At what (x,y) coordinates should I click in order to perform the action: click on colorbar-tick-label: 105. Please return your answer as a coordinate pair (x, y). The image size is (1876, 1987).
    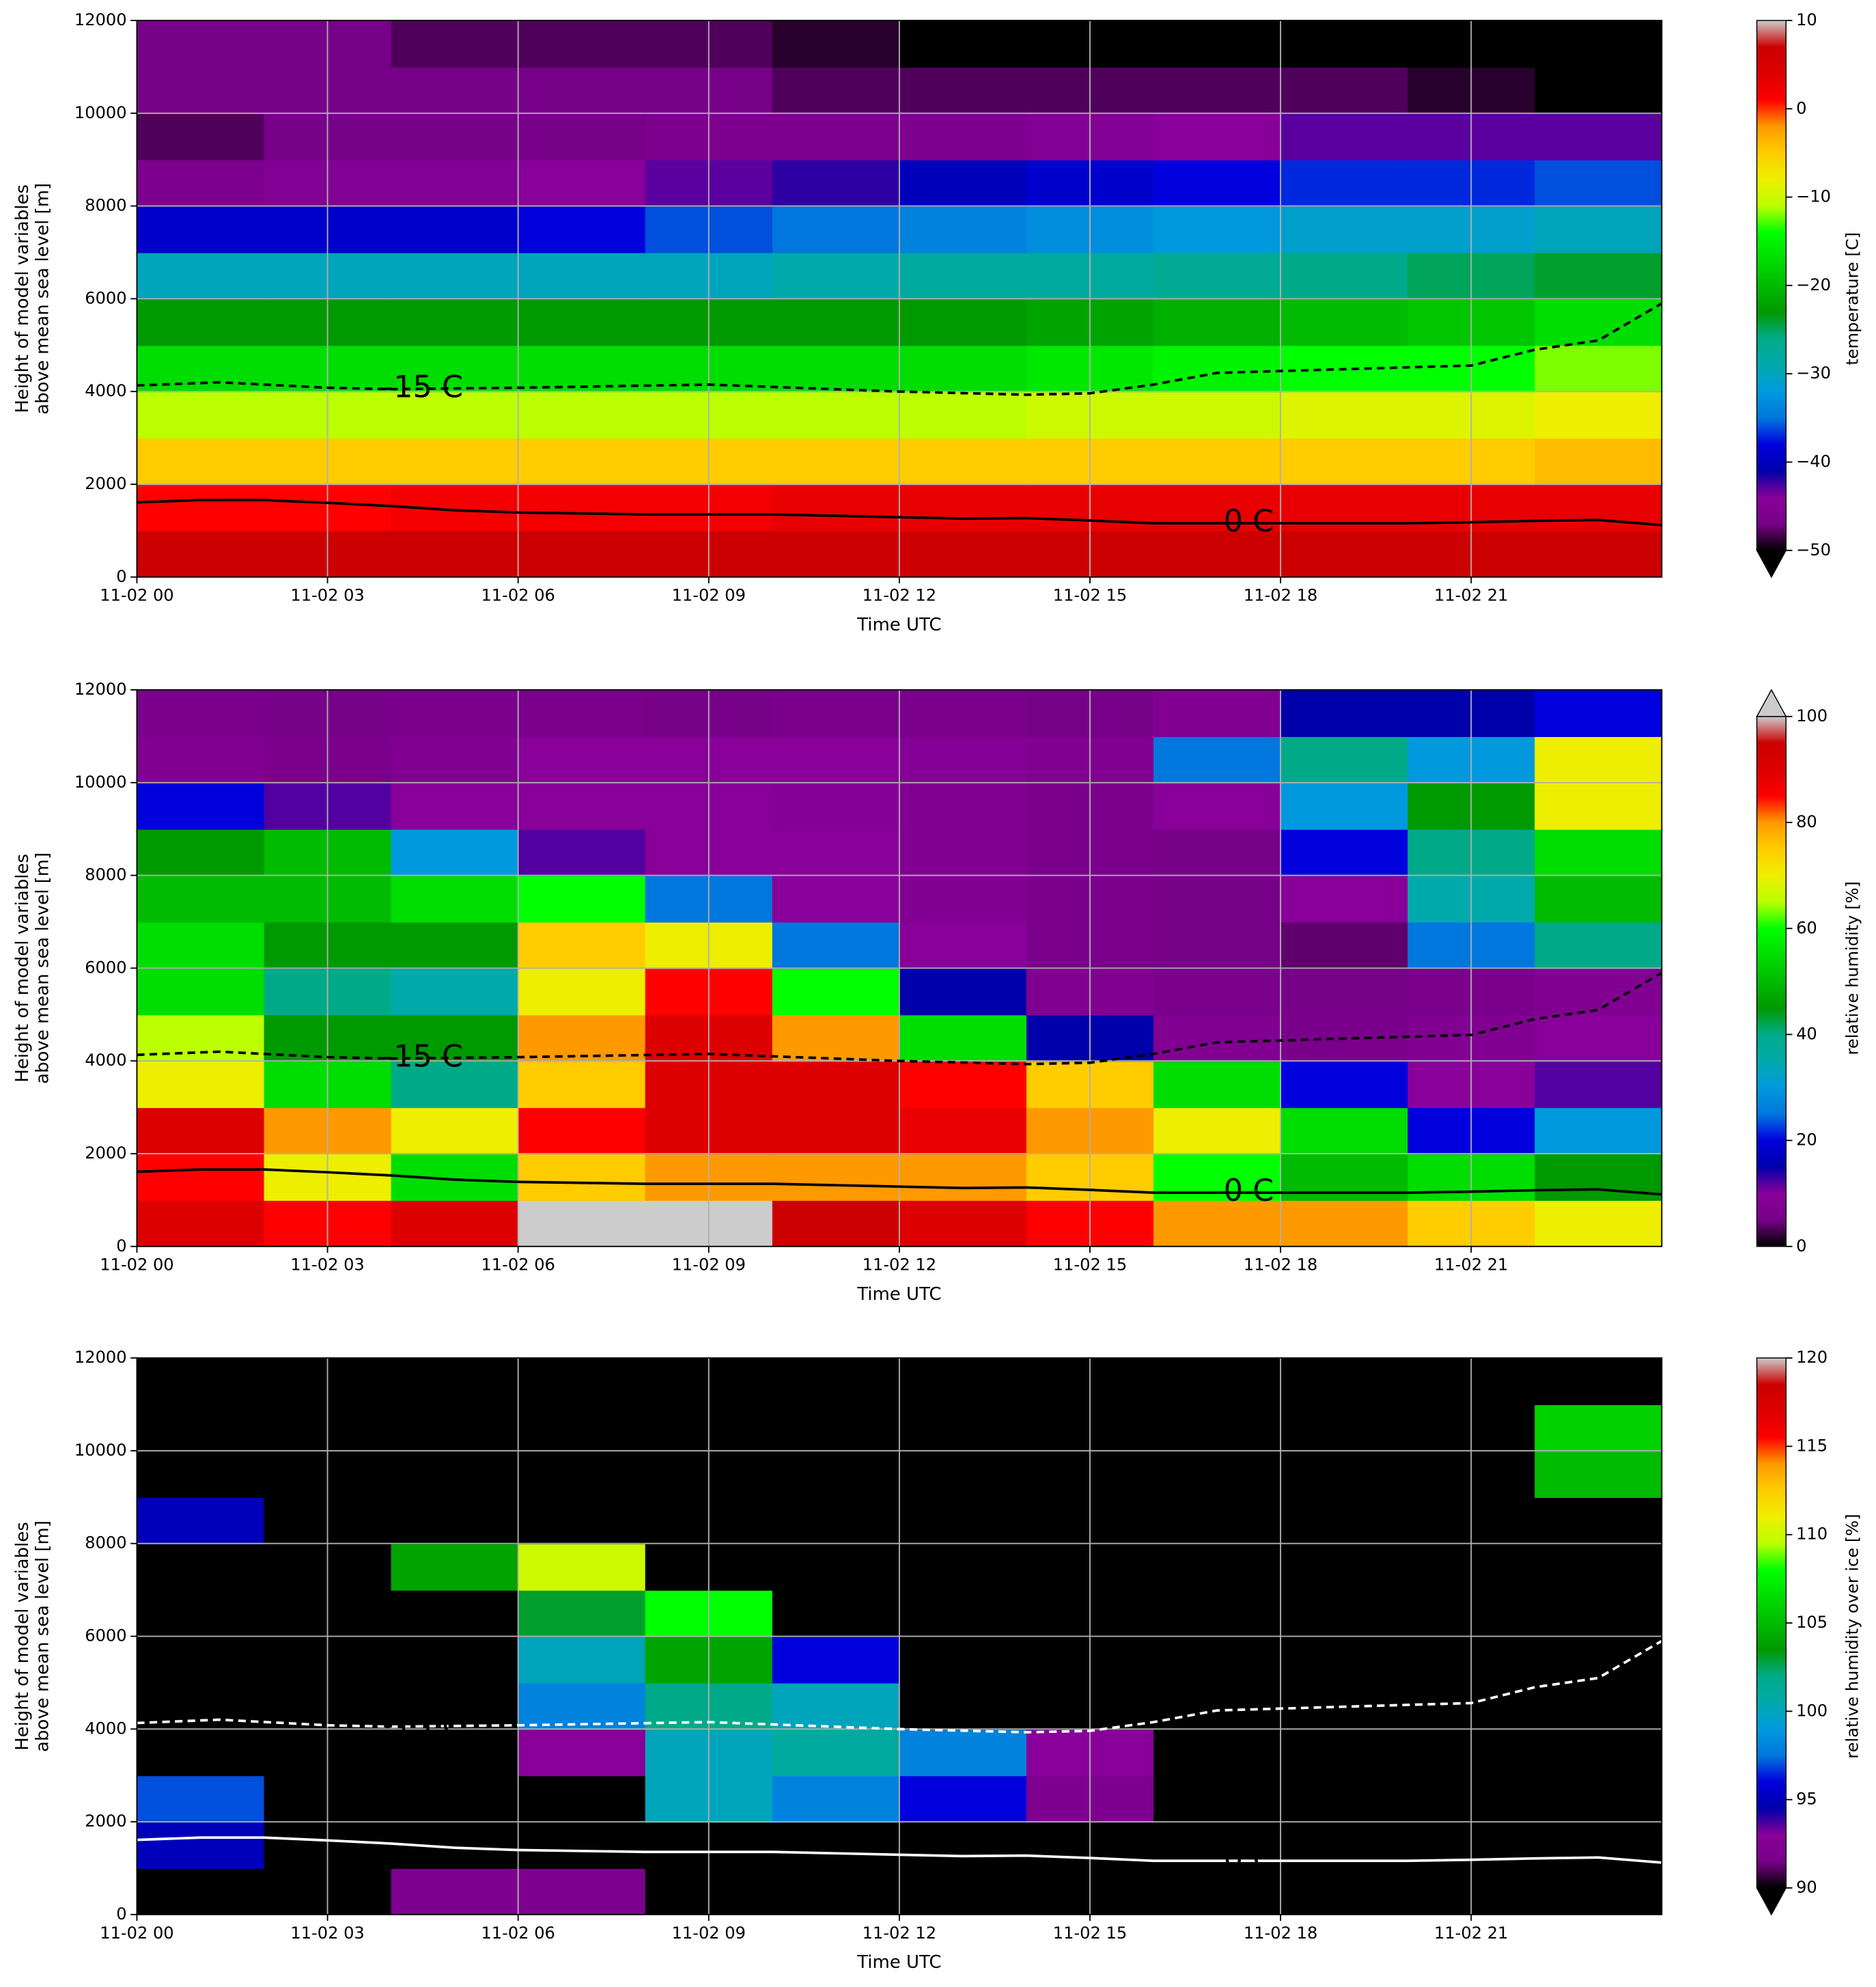
    Looking at the image, I should click on (1812, 1623).